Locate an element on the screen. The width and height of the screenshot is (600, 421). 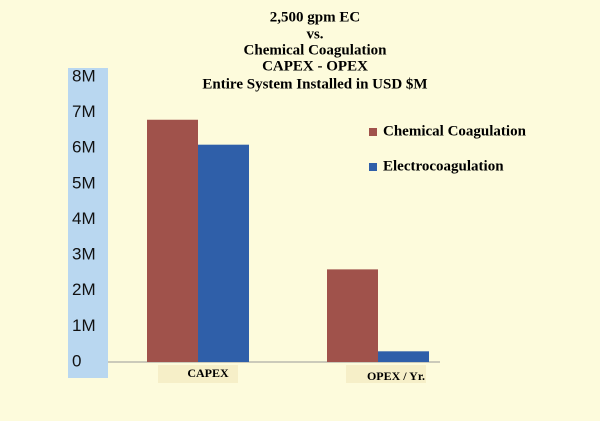
y-tick-label: 2M is located at coordinates (84, 289).